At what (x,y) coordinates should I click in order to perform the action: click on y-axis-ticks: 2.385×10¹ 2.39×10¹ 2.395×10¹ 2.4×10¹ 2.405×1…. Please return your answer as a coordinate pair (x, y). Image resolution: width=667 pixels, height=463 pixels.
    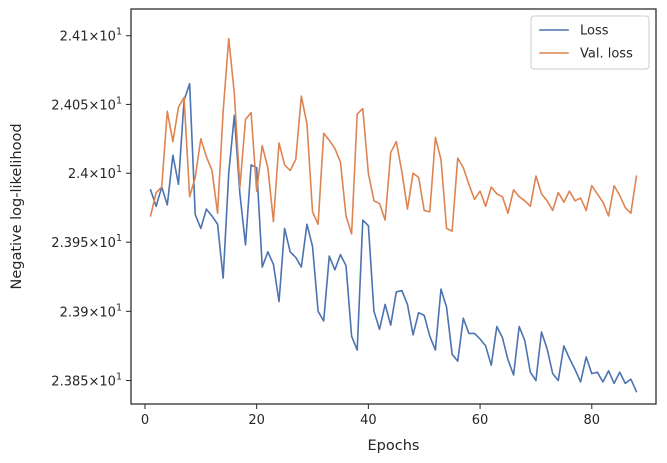
    Looking at the image, I should click on (91, 208).